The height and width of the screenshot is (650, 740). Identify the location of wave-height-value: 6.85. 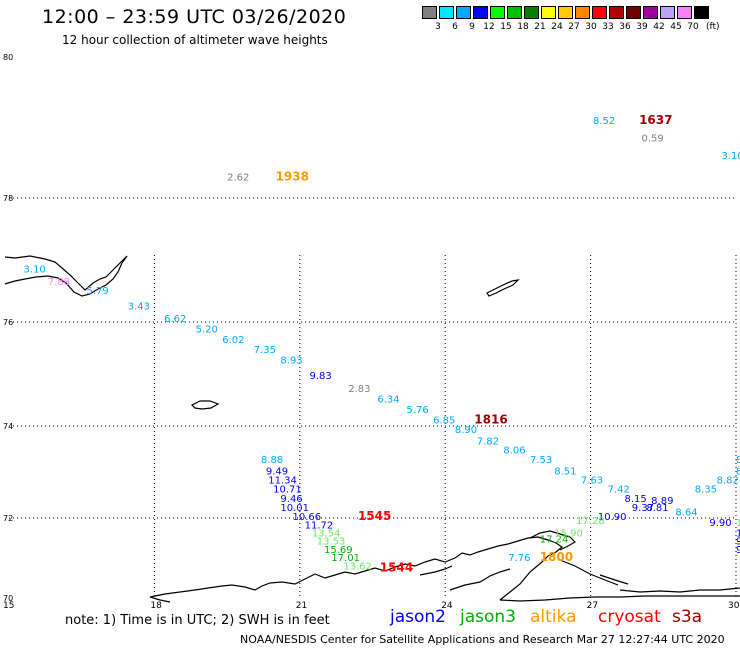
(444, 420).